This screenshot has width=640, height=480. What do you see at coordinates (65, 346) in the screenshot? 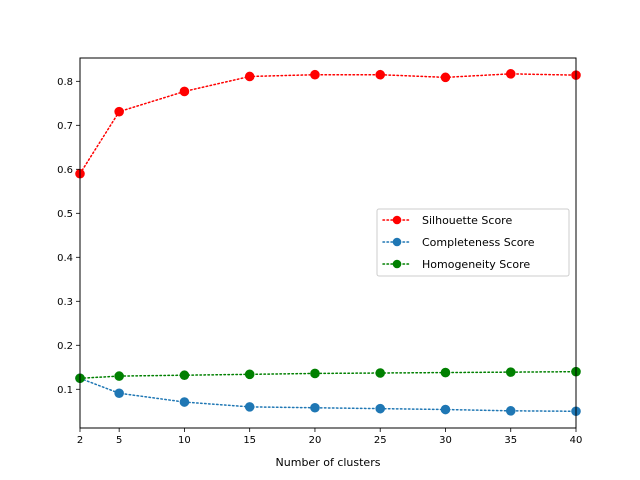
I see `y-tick-label: 0.2` at bounding box center [65, 346].